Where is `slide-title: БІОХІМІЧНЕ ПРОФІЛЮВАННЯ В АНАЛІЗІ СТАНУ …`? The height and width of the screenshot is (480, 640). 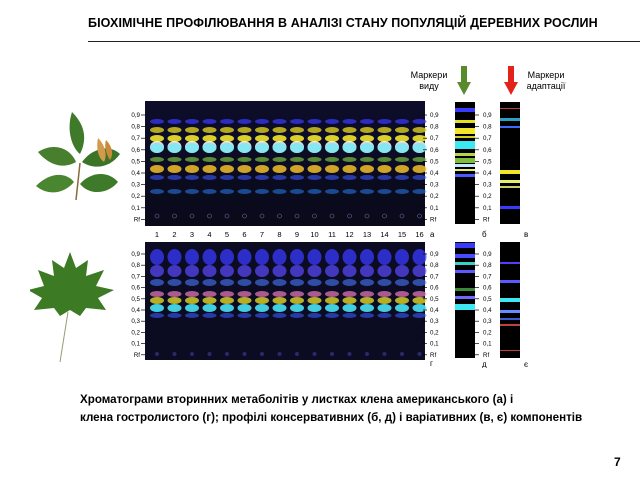
slide-title: БІОХІМІЧНЕ ПРОФІЛЮВАННЯ В АНАЛІЗІ СТАНУ … is located at coordinates (343, 23).